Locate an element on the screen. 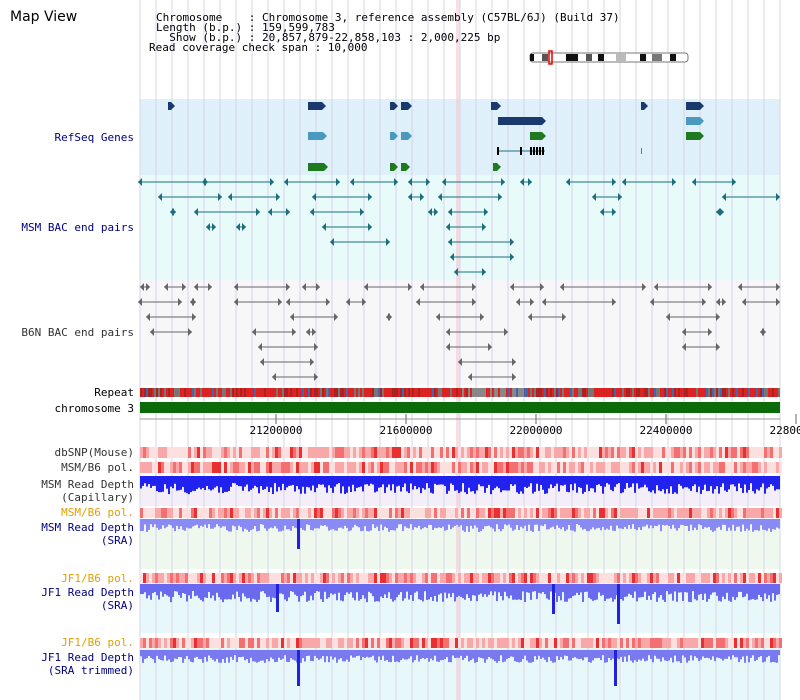  track-label-msm-pol-2: MSM/B6 pol. is located at coordinates (97, 512).